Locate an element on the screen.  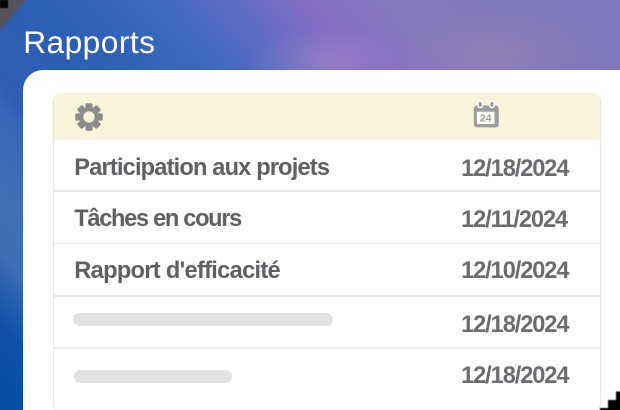
svg-text: 24 is located at coordinates (486, 119).